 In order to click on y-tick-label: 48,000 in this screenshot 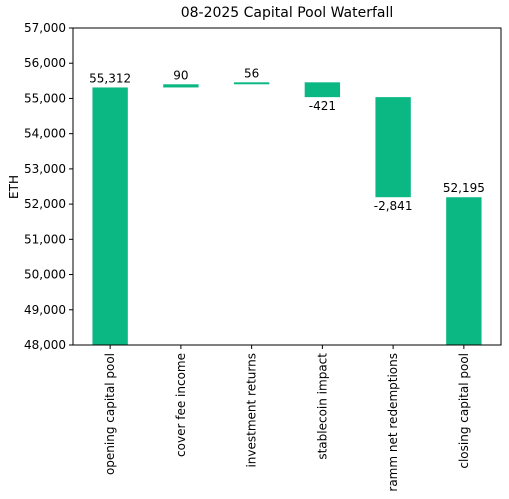, I will do `click(45, 345)`.